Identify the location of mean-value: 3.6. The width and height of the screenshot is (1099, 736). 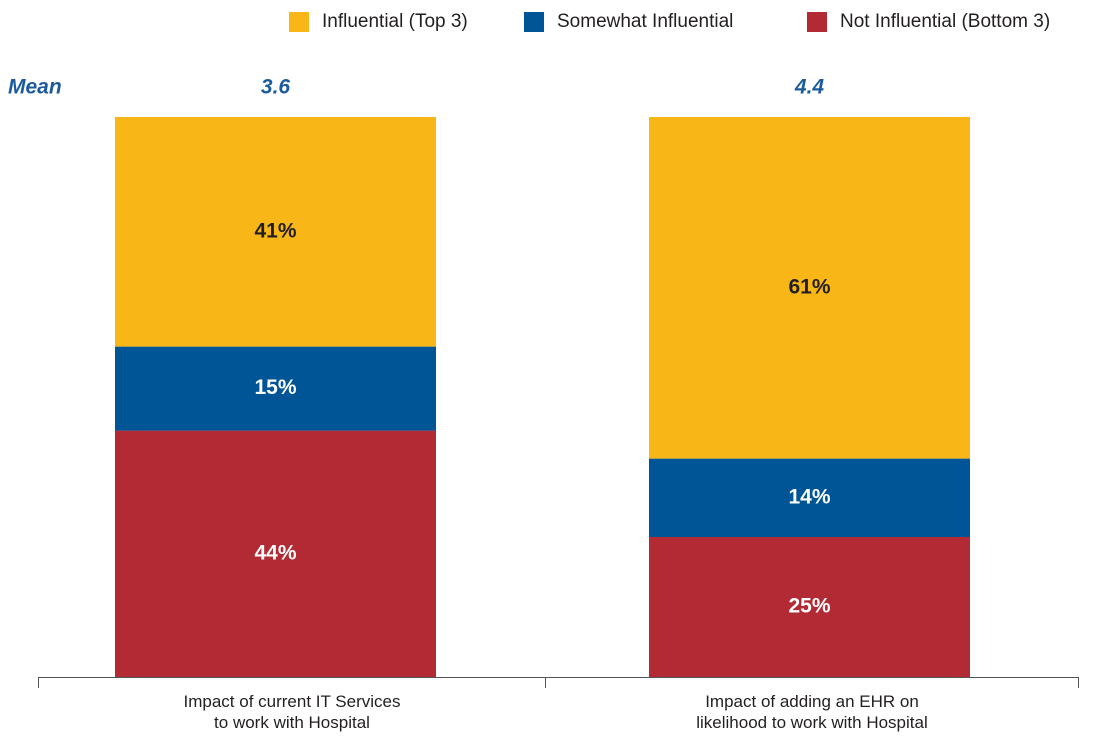
(276, 87).